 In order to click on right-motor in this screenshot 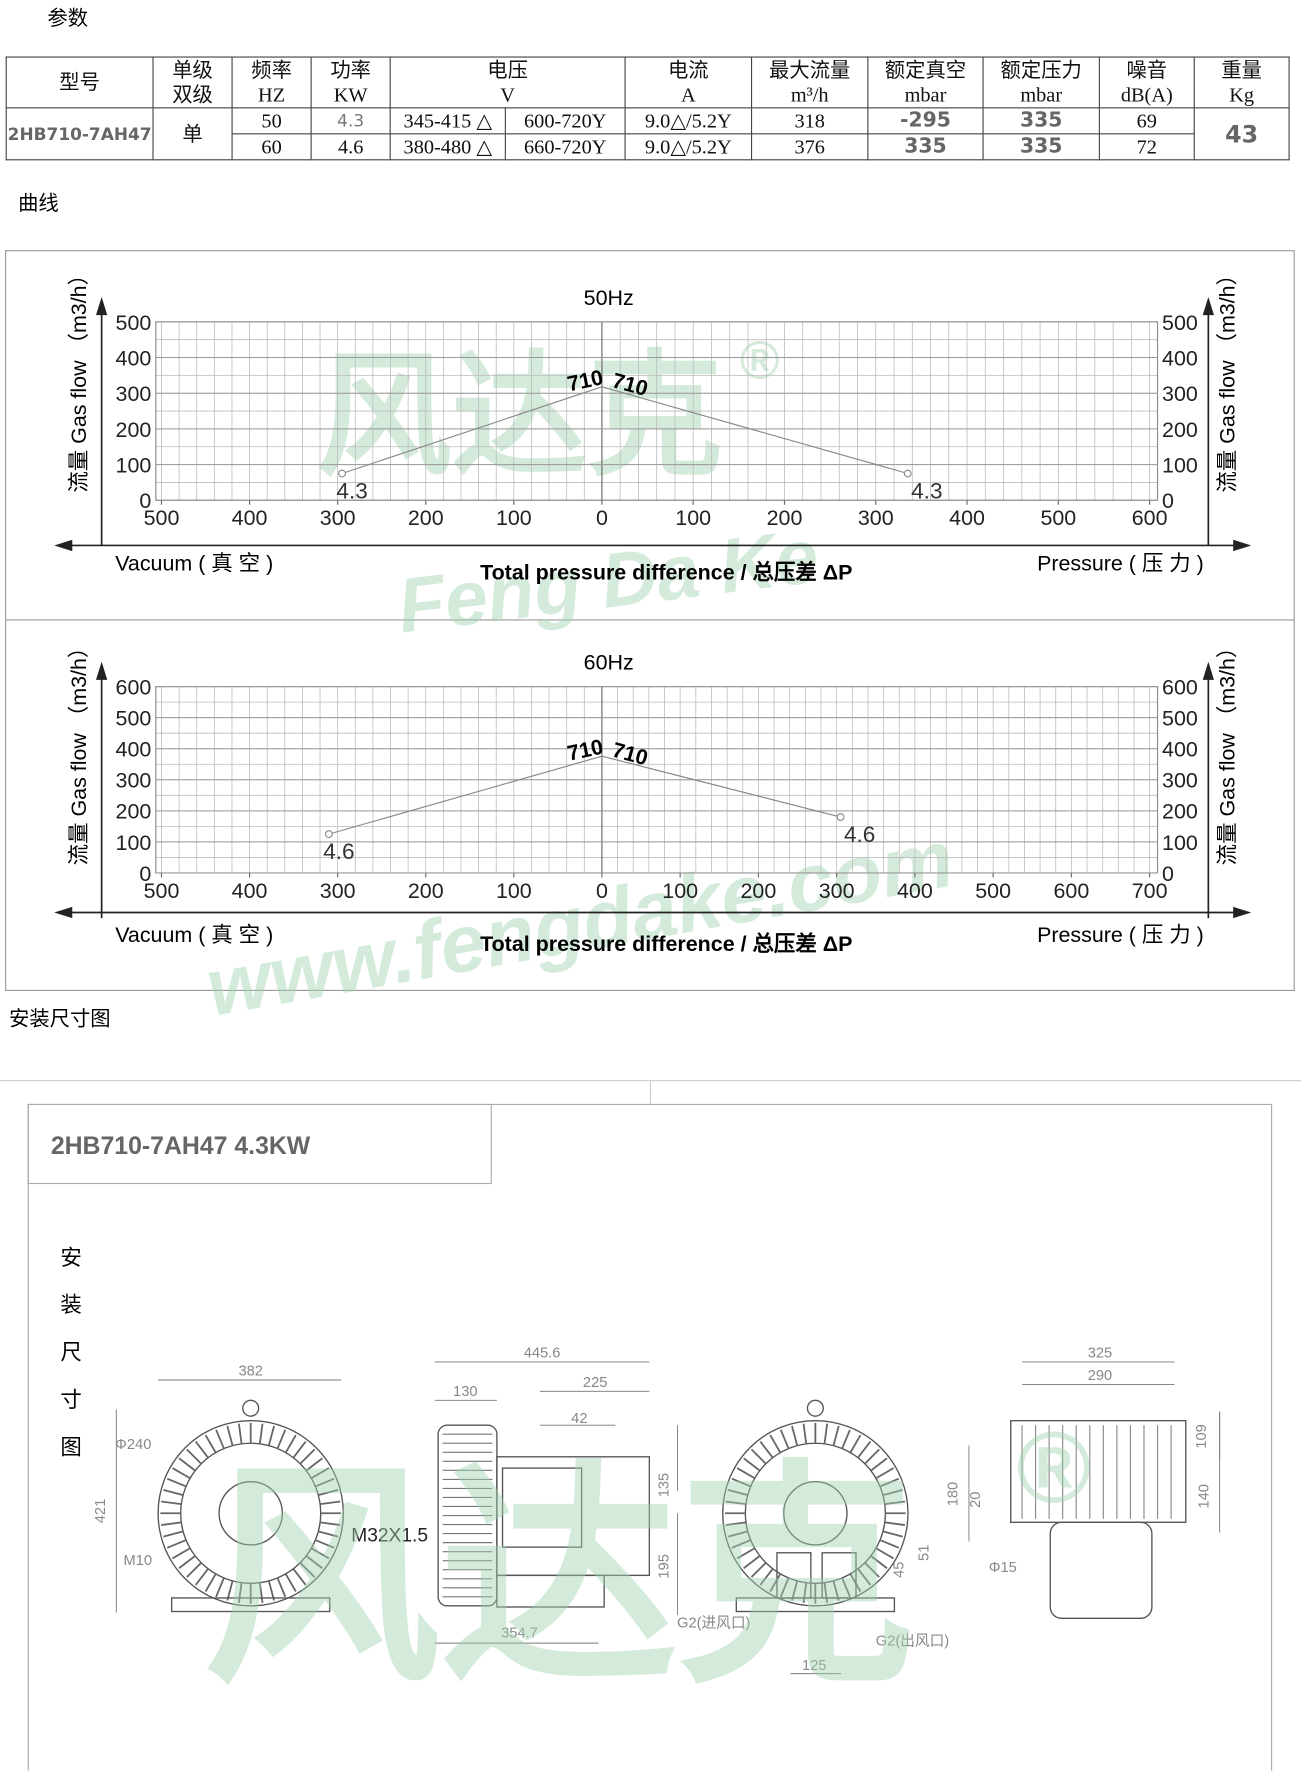, I will do `click(1101, 1570)`.